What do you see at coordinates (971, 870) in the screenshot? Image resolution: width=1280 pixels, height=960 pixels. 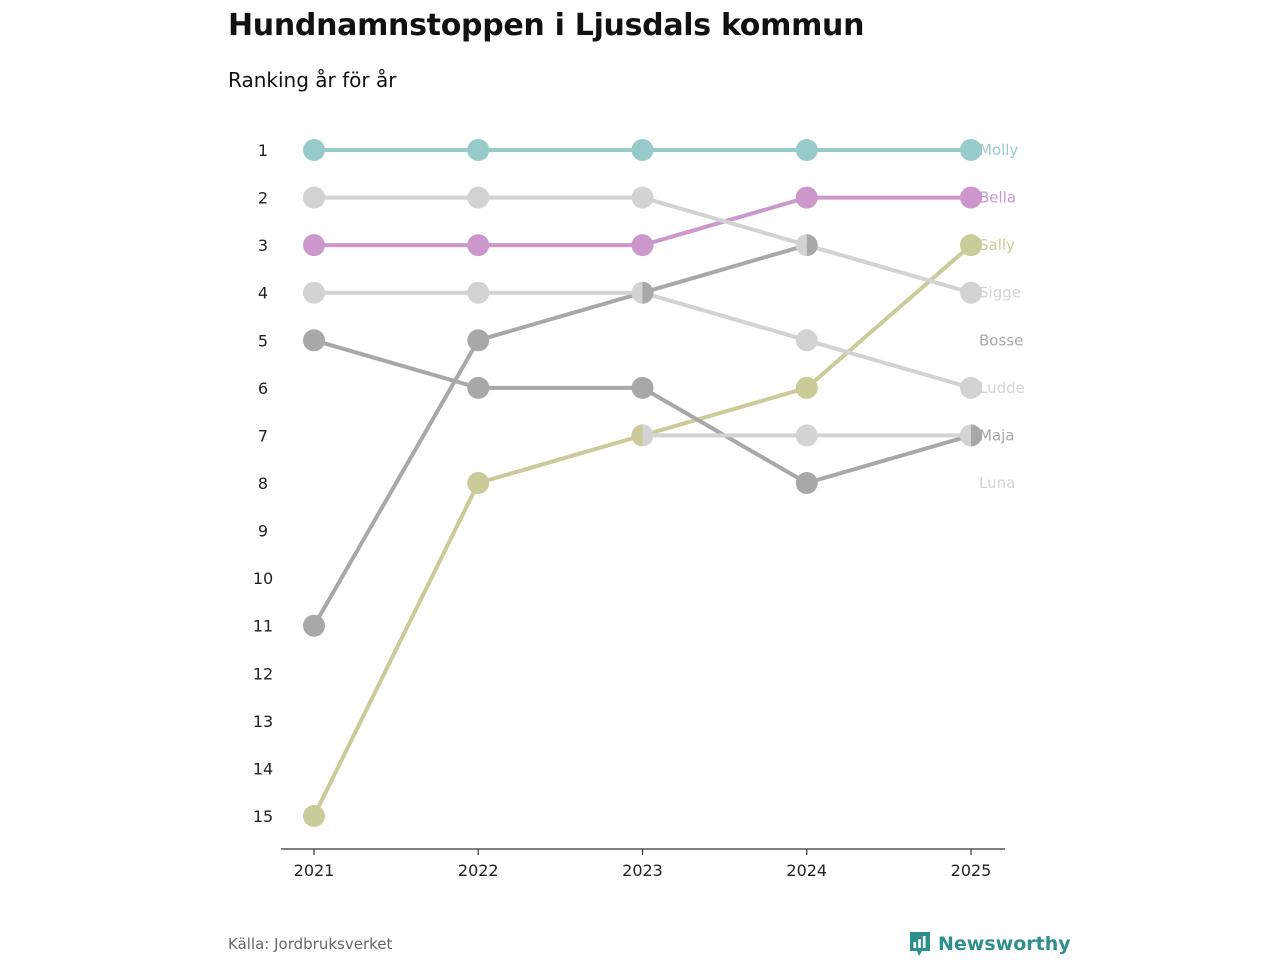 I see `x-tick-label: 2025` at bounding box center [971, 870].